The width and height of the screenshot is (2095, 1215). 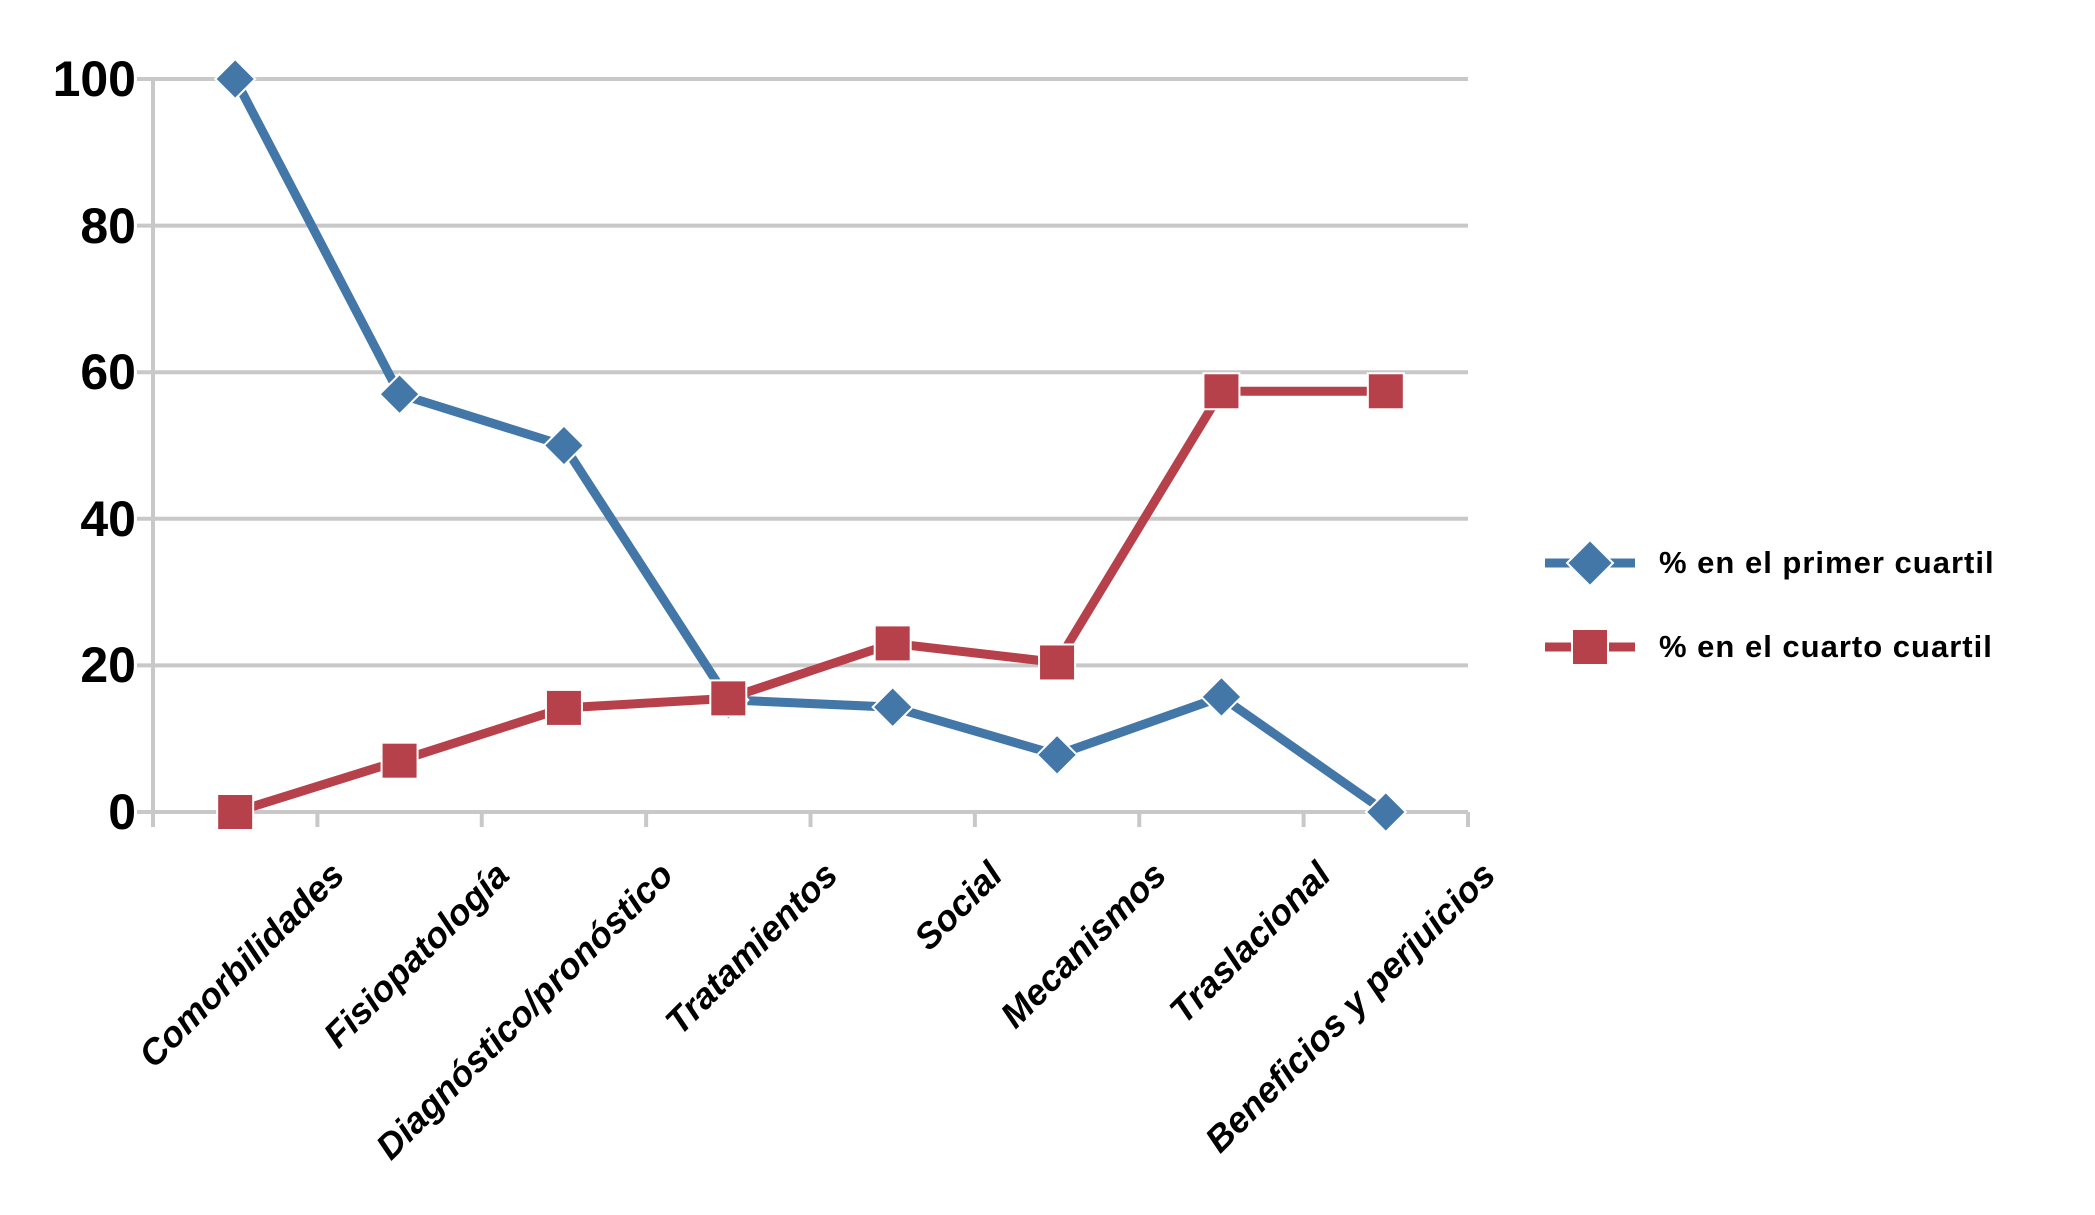 I want to click on y-tick-label-100: 100, so click(x=94, y=79).